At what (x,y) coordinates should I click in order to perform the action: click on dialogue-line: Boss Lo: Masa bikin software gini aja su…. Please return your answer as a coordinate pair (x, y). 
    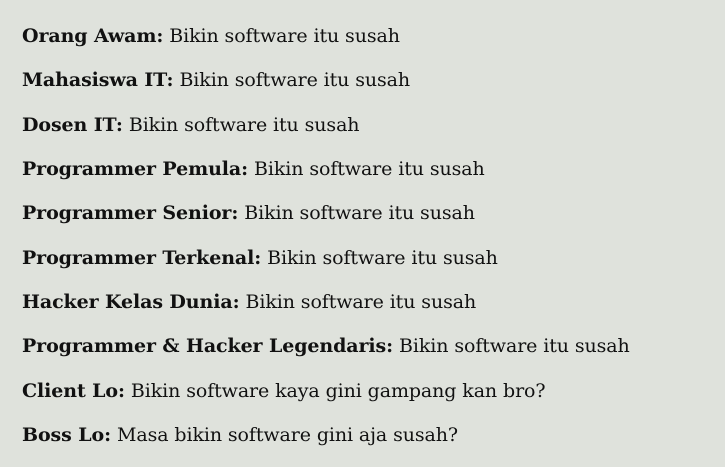
    Looking at the image, I should click on (370, 435).